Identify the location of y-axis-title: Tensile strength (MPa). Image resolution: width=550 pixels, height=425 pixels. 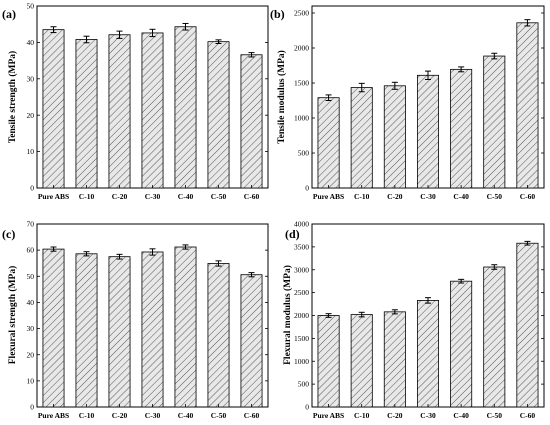
(12, 97).